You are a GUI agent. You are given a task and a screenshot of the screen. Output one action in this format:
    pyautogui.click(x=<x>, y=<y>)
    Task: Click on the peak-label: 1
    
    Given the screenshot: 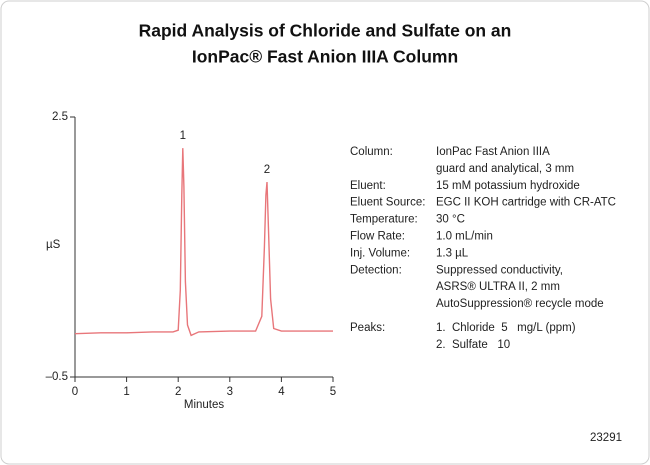 What is the action you would take?
    pyautogui.click(x=183, y=136)
    